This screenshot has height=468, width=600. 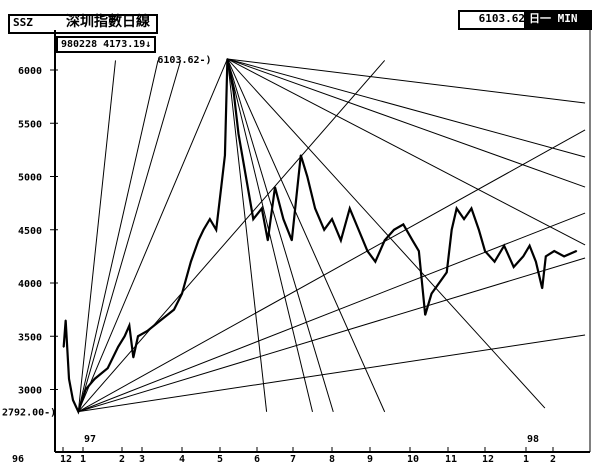 What do you see at coordinates (30, 231) in the screenshot?
I see `y-tick-label: 4500` at bounding box center [30, 231].